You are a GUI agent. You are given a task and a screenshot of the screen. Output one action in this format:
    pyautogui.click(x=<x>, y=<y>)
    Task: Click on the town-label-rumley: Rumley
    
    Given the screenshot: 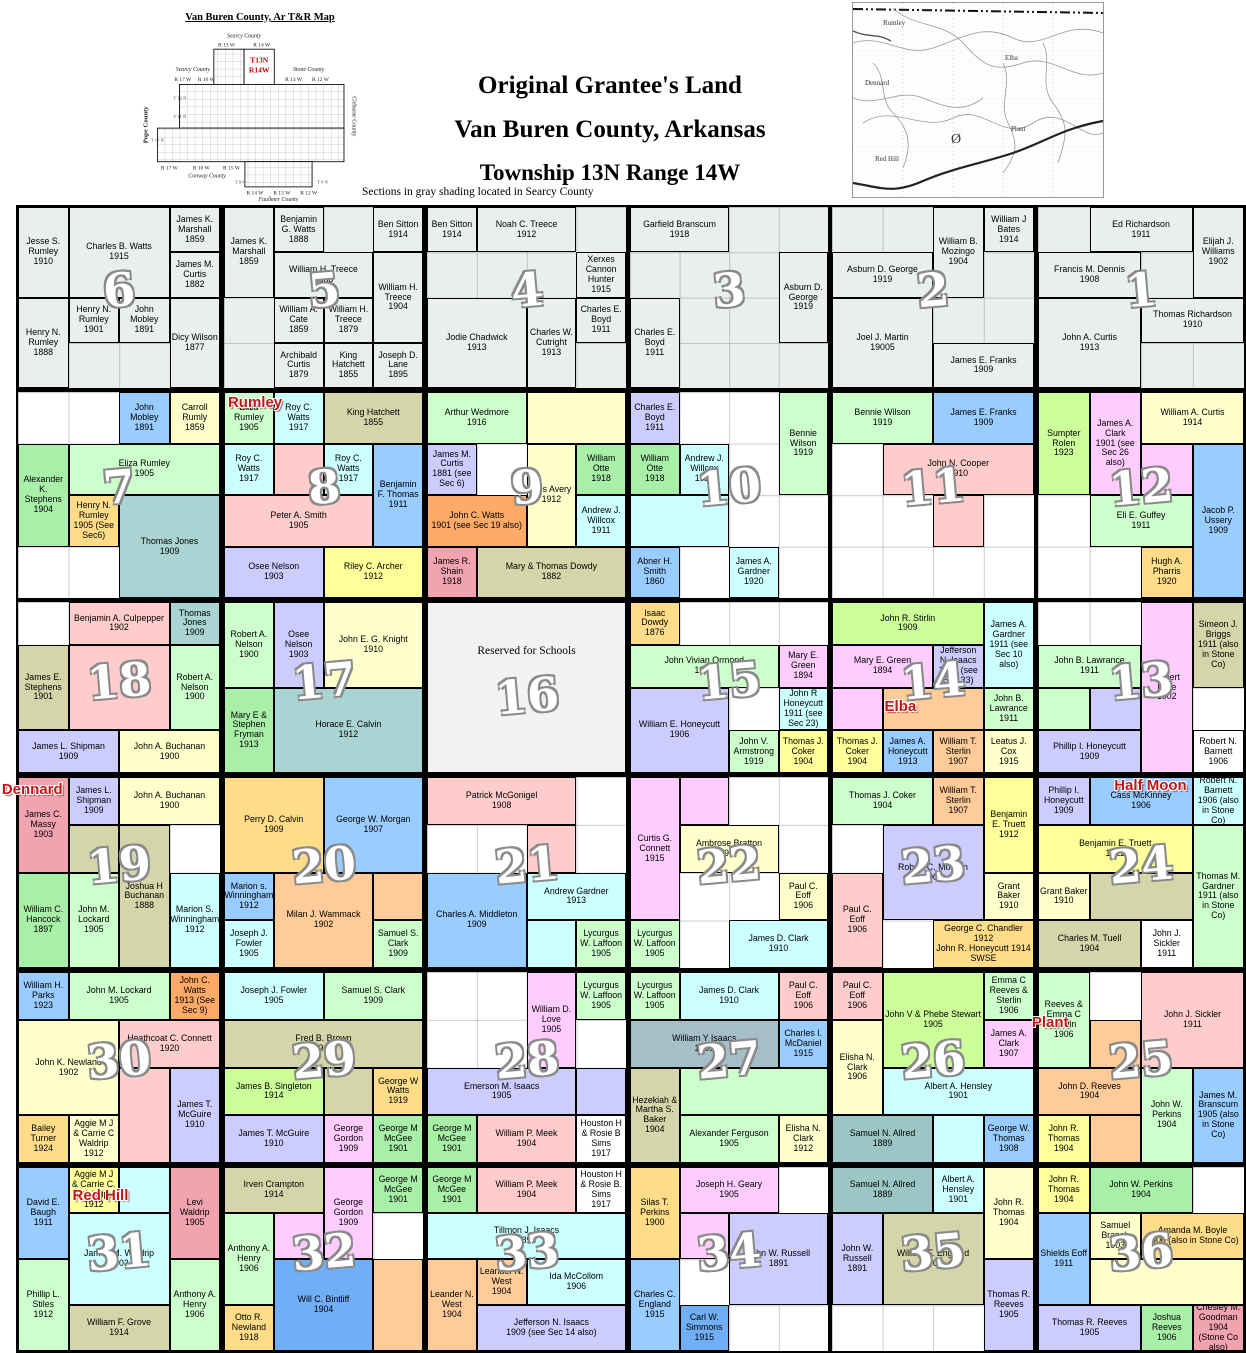 What is the action you would take?
    pyautogui.click(x=255, y=403)
    